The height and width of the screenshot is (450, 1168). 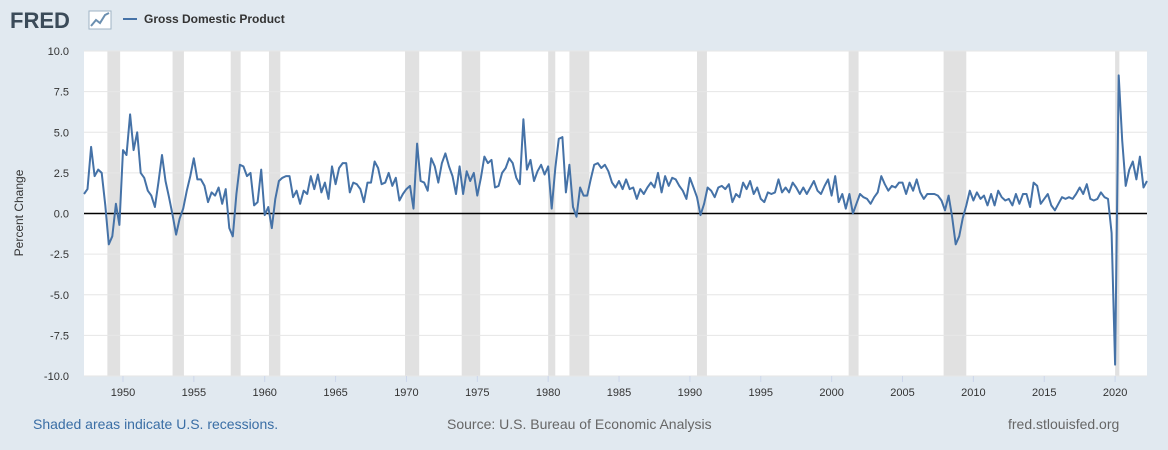 What do you see at coordinates (761, 393) in the screenshot?
I see `x-tick-label: 1995` at bounding box center [761, 393].